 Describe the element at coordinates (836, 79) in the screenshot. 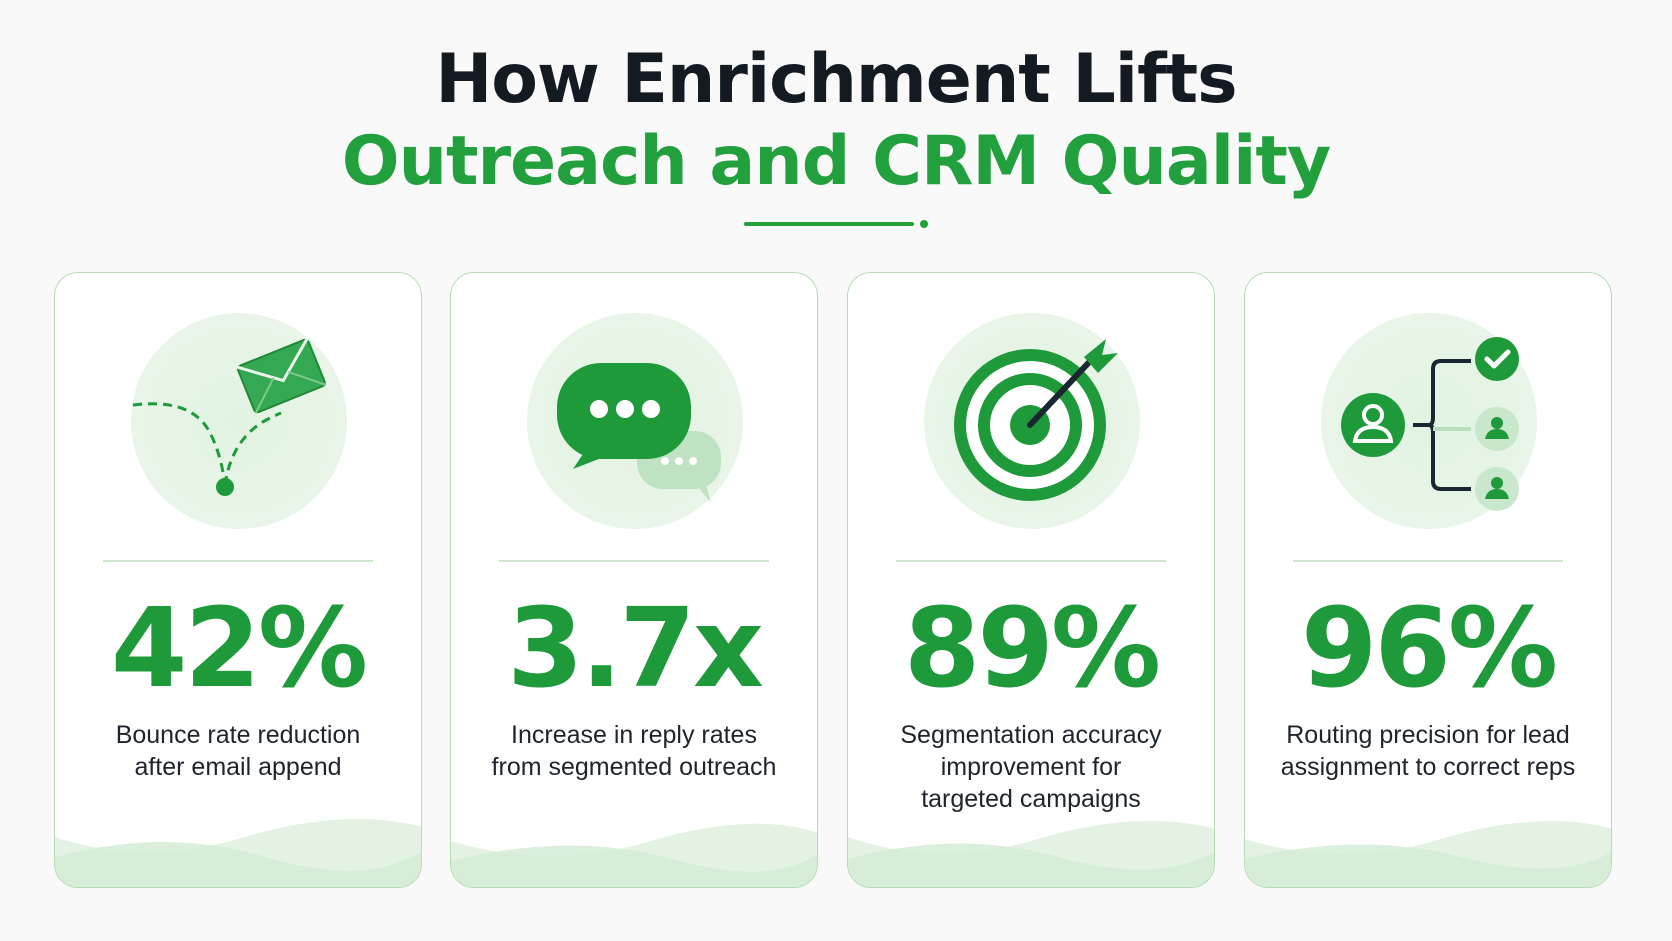

I see `title-line-1: How Enrichment Lifts` at that location.